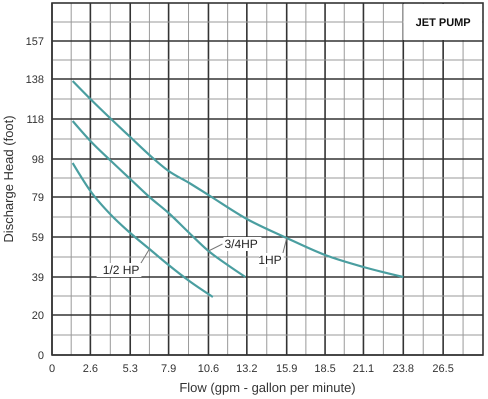 Image resolution: width=488 pixels, height=399 pixels. What do you see at coordinates (168, 369) in the screenshot?
I see `x-tick-label: 7.9` at bounding box center [168, 369].